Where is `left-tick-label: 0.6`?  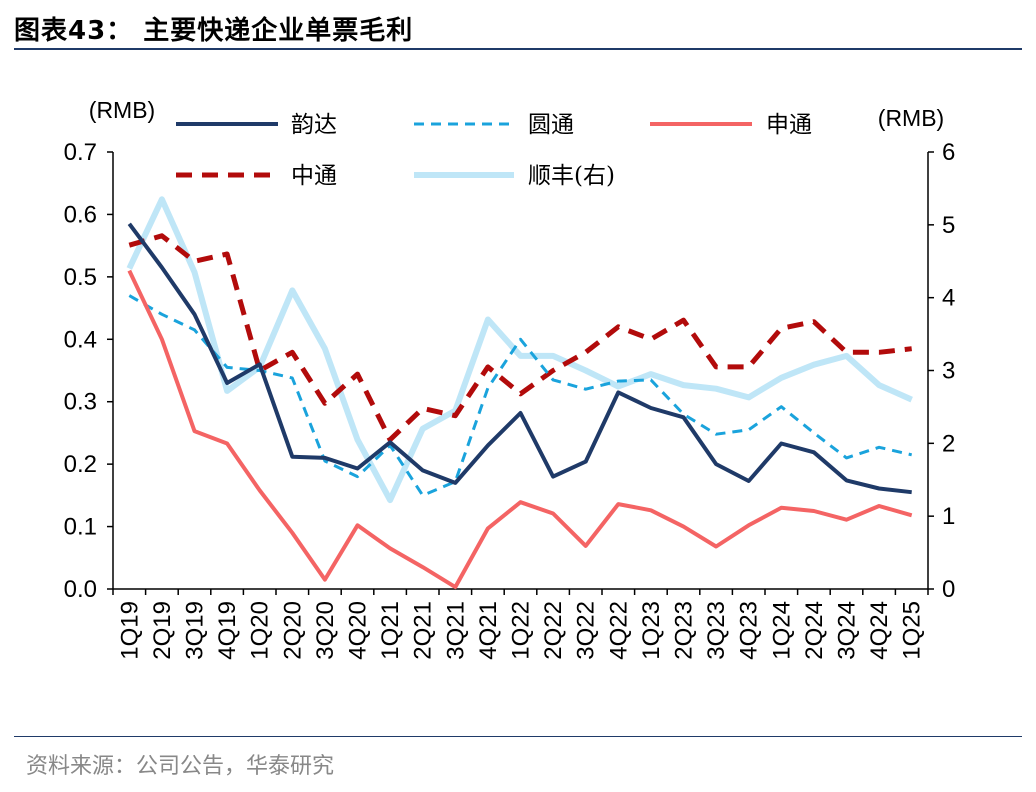 left-tick-label: 0.6 is located at coordinates (80, 214).